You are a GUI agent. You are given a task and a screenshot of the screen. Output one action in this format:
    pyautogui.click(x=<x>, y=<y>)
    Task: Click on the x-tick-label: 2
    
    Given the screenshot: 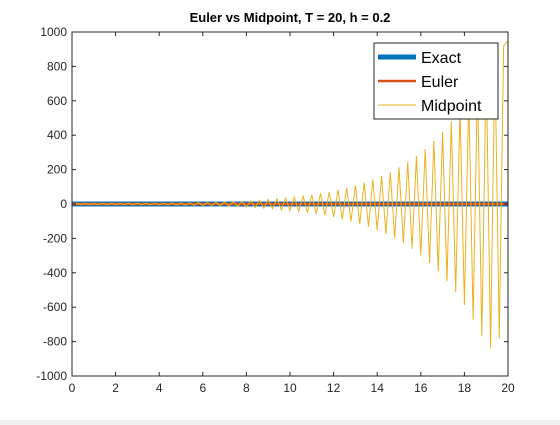 What is the action you would take?
    pyautogui.click(x=115, y=388)
    